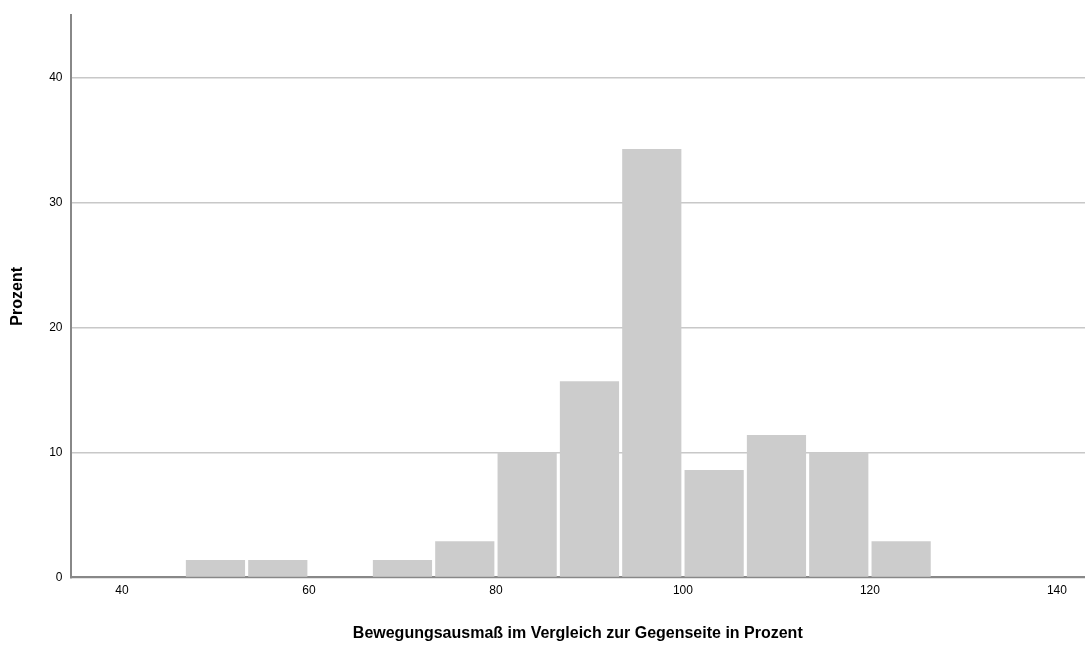 This screenshot has width=1085, height=651. I want to click on y-tick-label: 40, so click(56, 76).